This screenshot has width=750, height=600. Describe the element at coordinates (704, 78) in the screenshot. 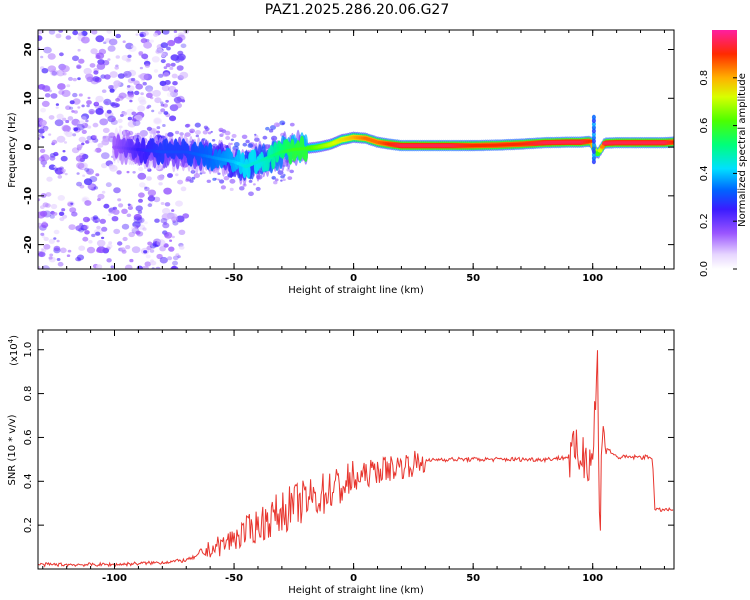

I see `colorbar-tick-label: 0.8` at that location.